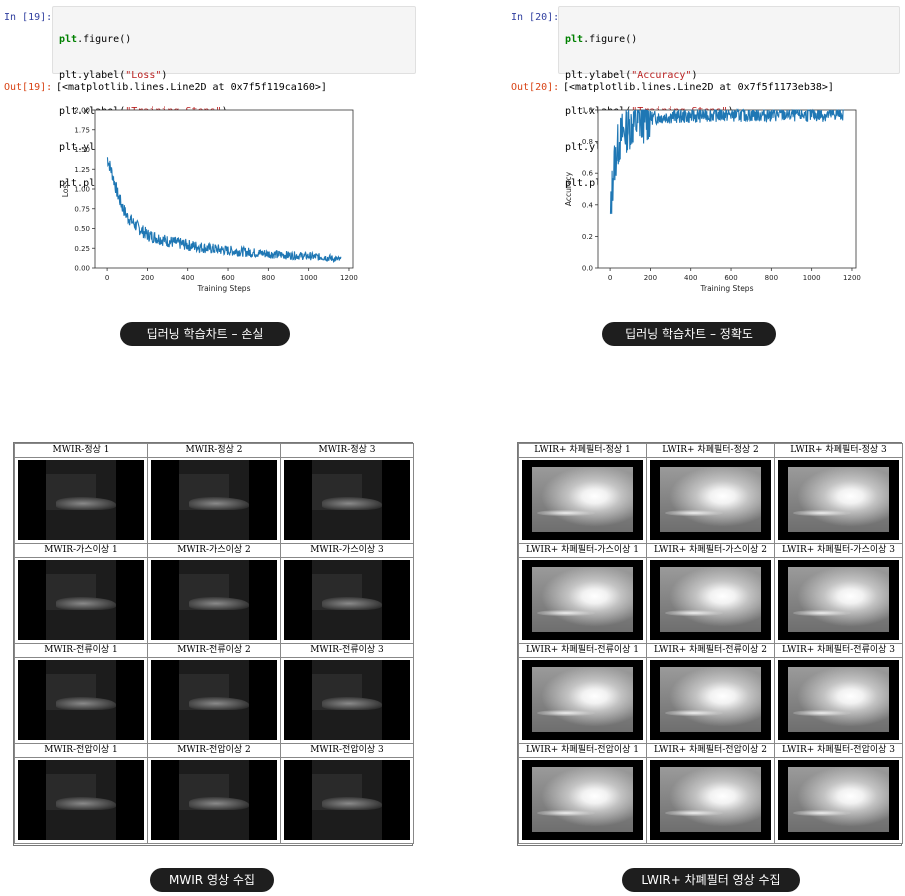 The height and width of the screenshot is (896, 905). Describe the element at coordinates (349, 278) in the screenshot. I see `x-tick-label: 1200` at that location.